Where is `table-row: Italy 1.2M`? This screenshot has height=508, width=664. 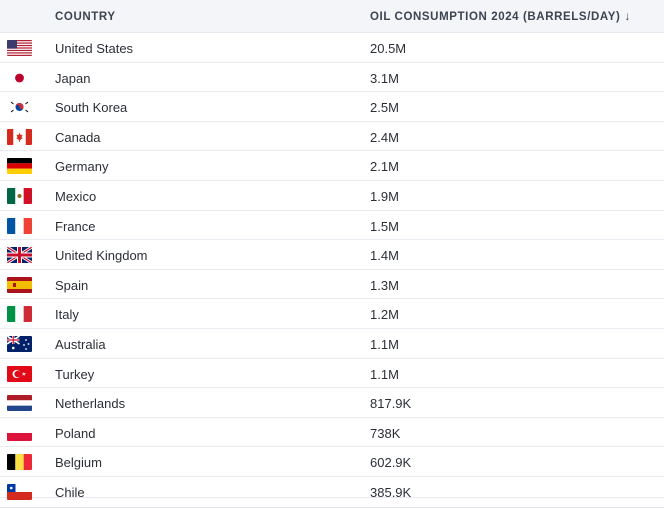 table-row: Italy 1.2M is located at coordinates (332, 314).